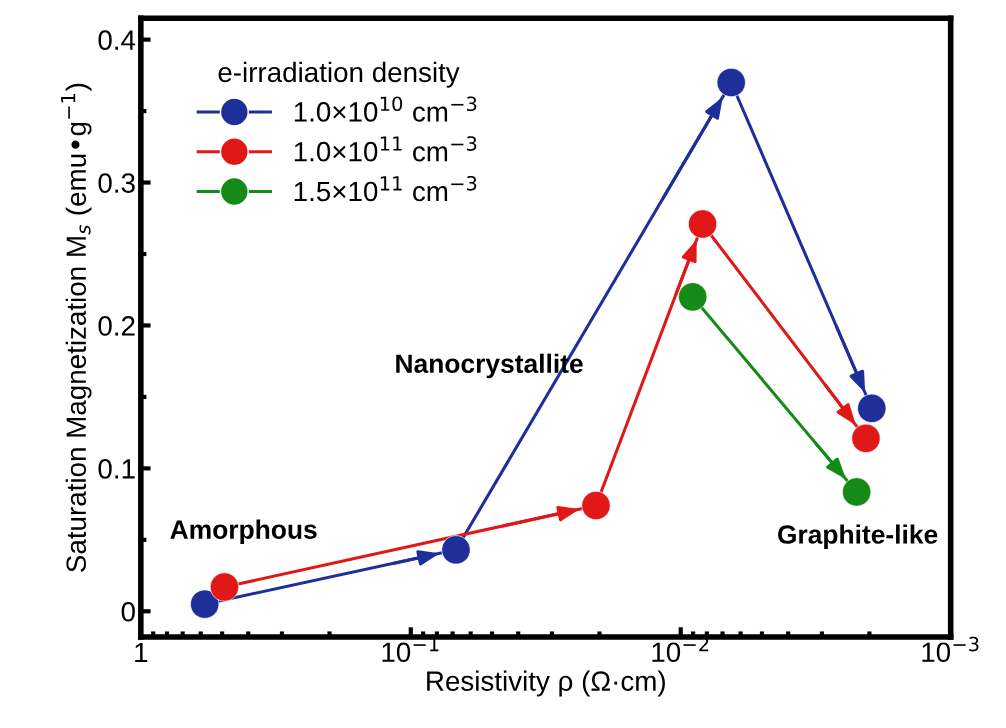  I want to click on y-tick-label: 0.4, so click(117, 40).